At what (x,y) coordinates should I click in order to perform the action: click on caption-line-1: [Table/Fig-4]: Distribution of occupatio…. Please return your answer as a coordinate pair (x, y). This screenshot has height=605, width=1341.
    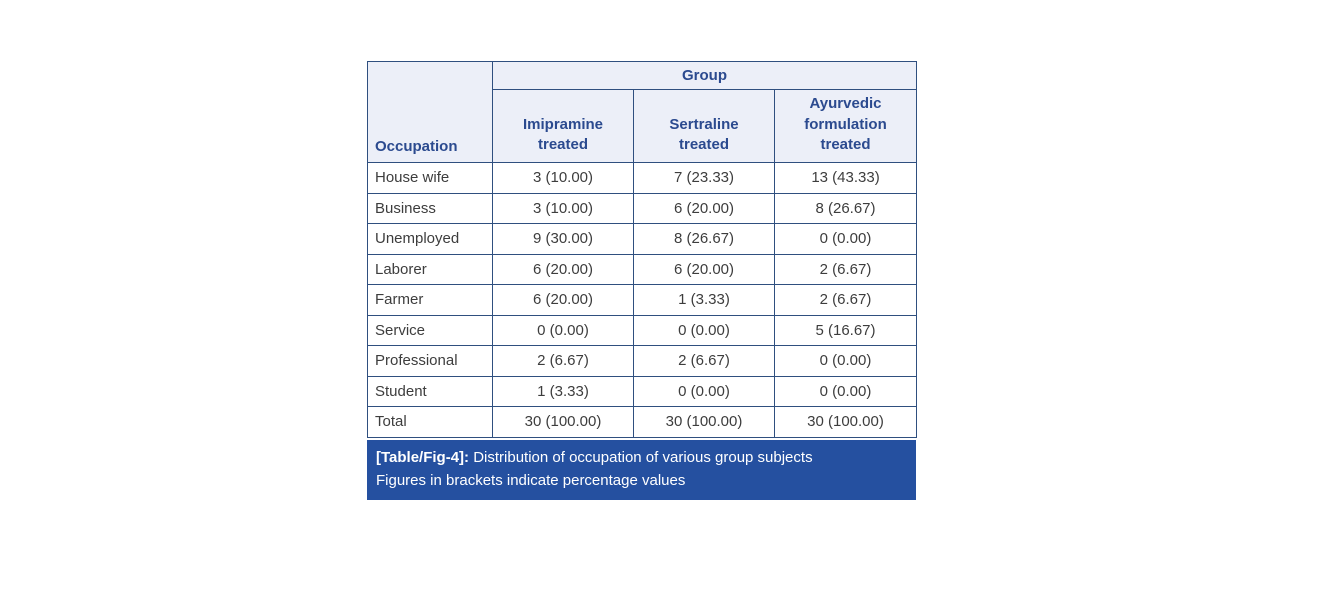
    Looking at the image, I should click on (641, 457).